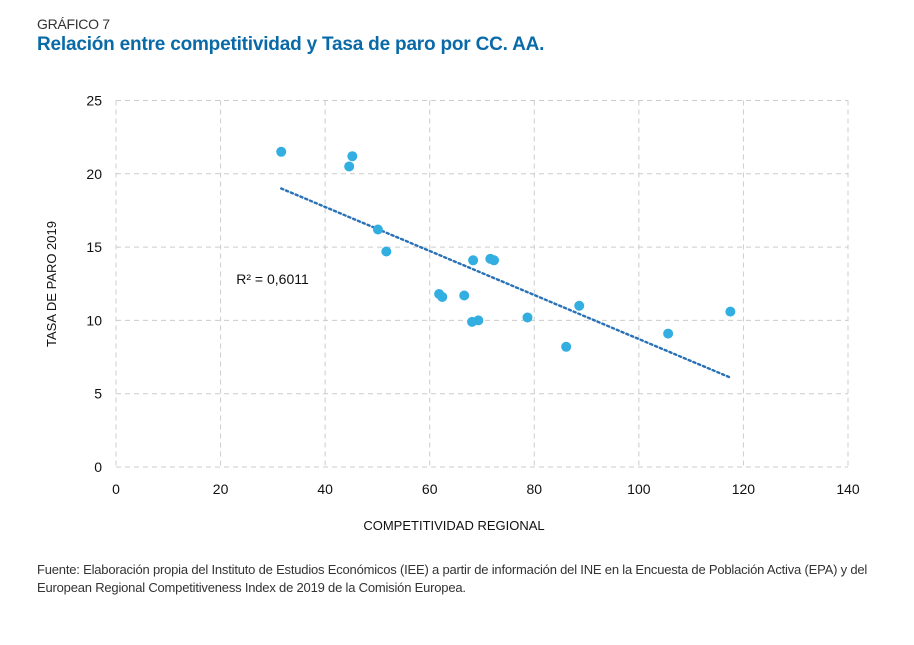  Describe the element at coordinates (534, 489) in the screenshot. I see `x-tick-label: 80` at that location.